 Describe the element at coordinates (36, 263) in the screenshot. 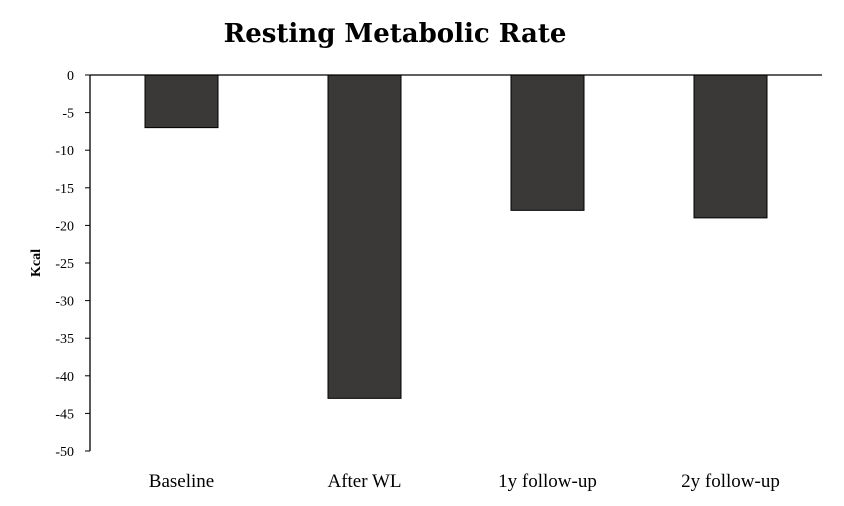

I see `y-axis-label: Kcal` at that location.